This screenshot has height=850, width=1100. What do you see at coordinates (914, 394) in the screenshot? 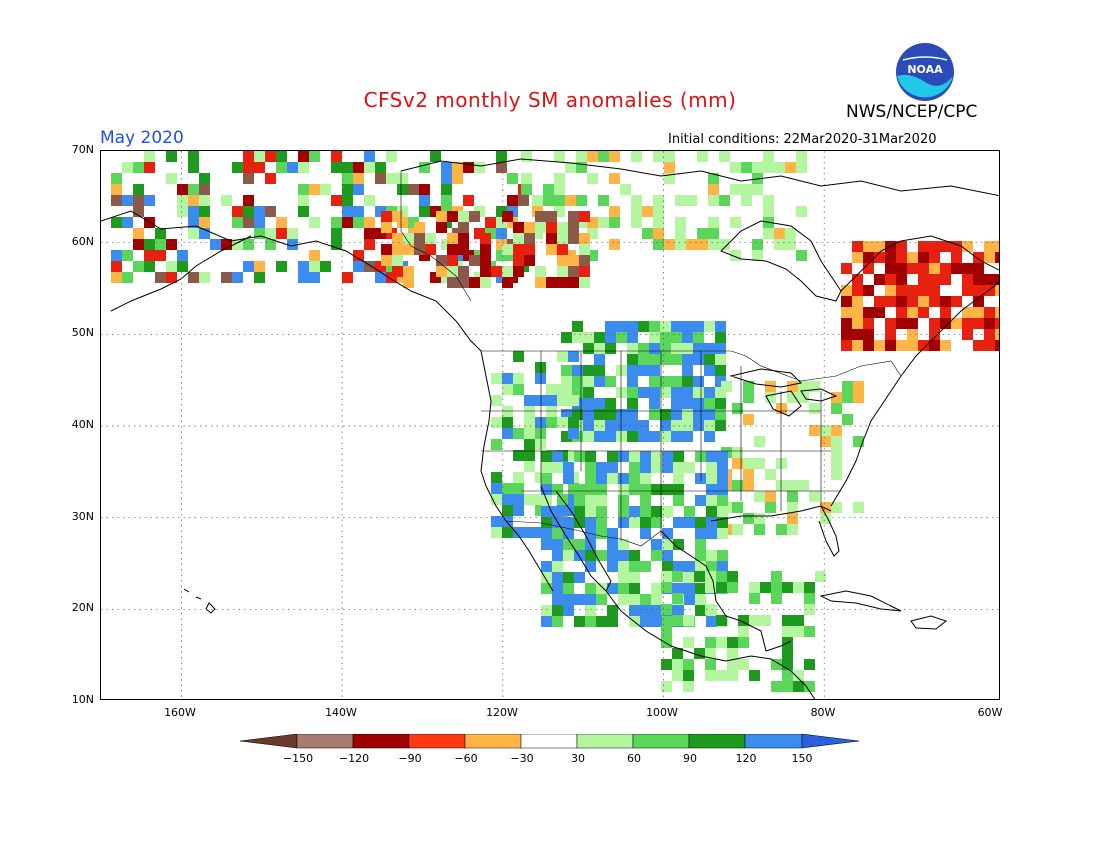
I see `coastline-atlantic` at bounding box center [914, 394].